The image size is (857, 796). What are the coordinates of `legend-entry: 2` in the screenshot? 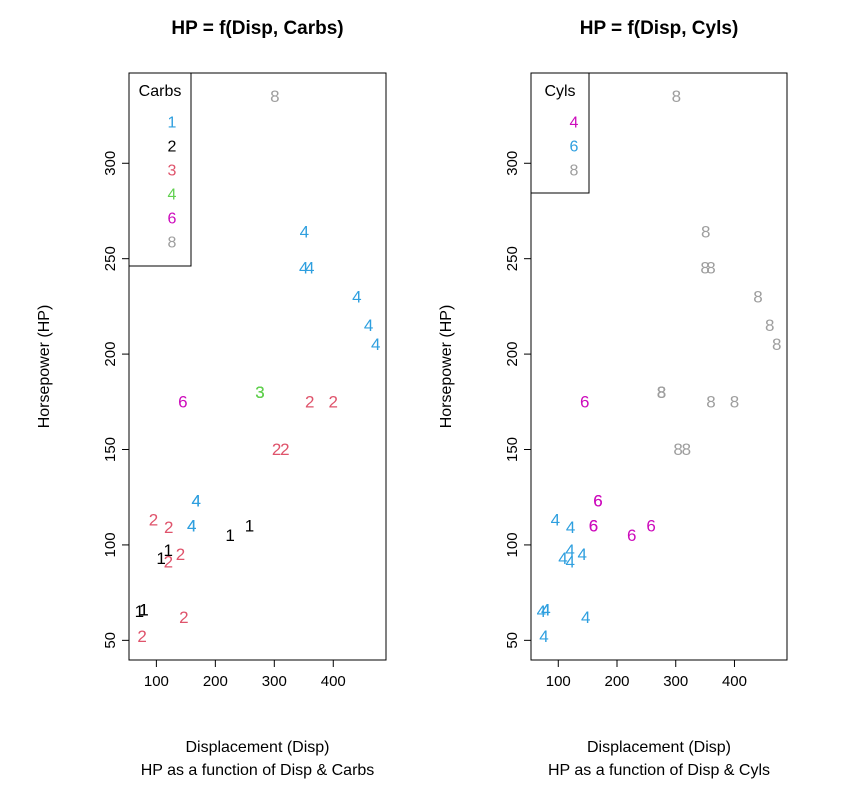 It's located at (172, 147).